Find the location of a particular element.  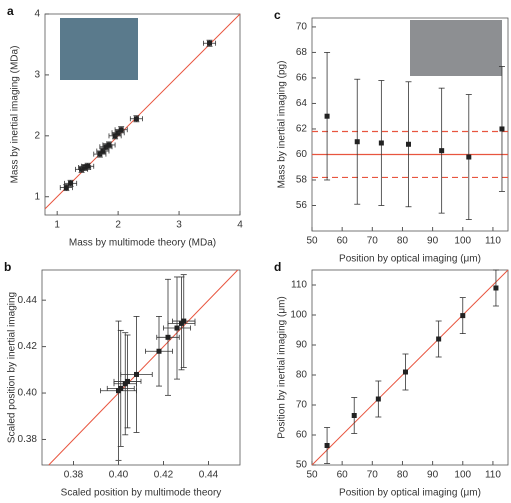

y-tick-label: 1 is located at coordinates (37, 196).